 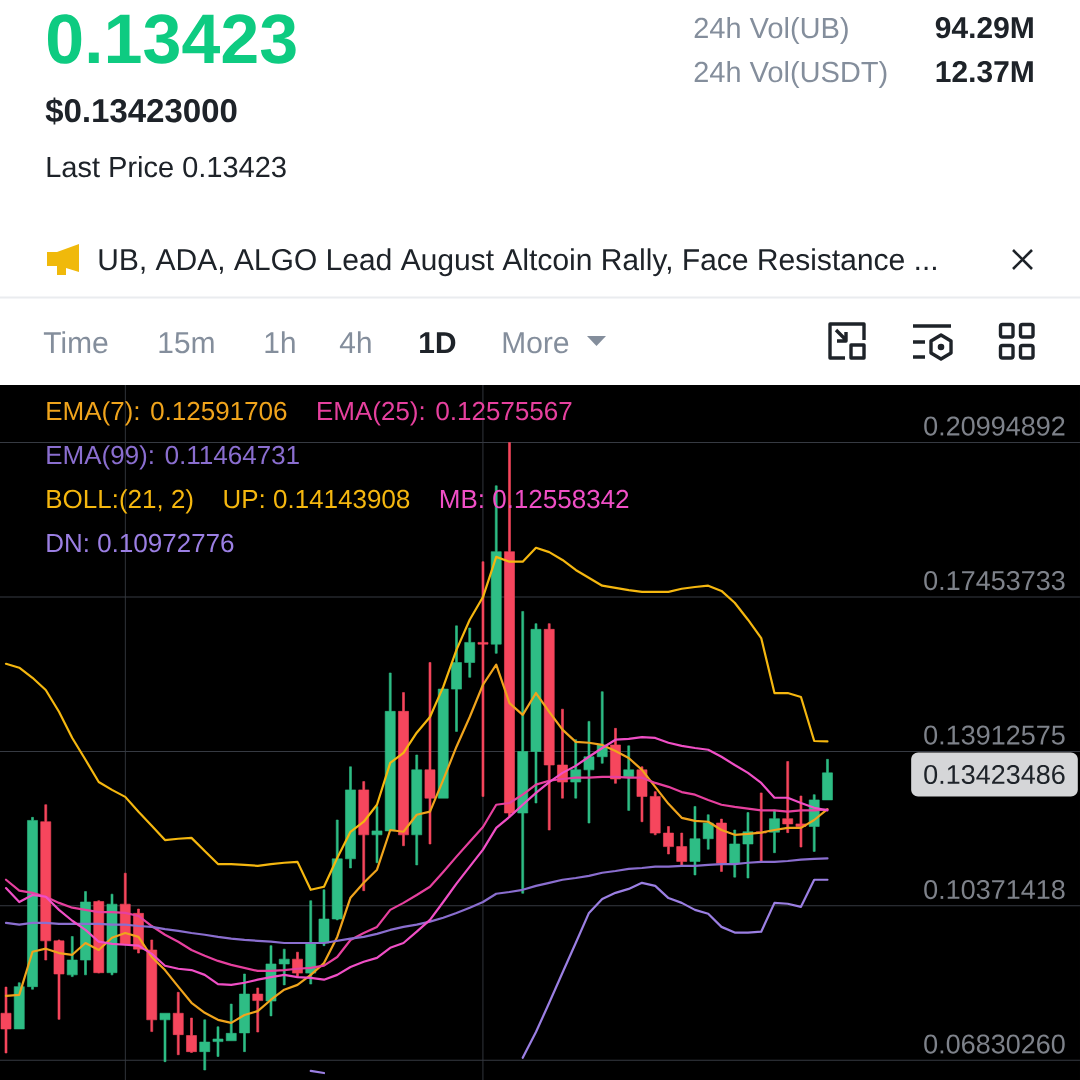 What do you see at coordinates (984, 72) in the screenshot?
I see `text: 12.37M` at bounding box center [984, 72].